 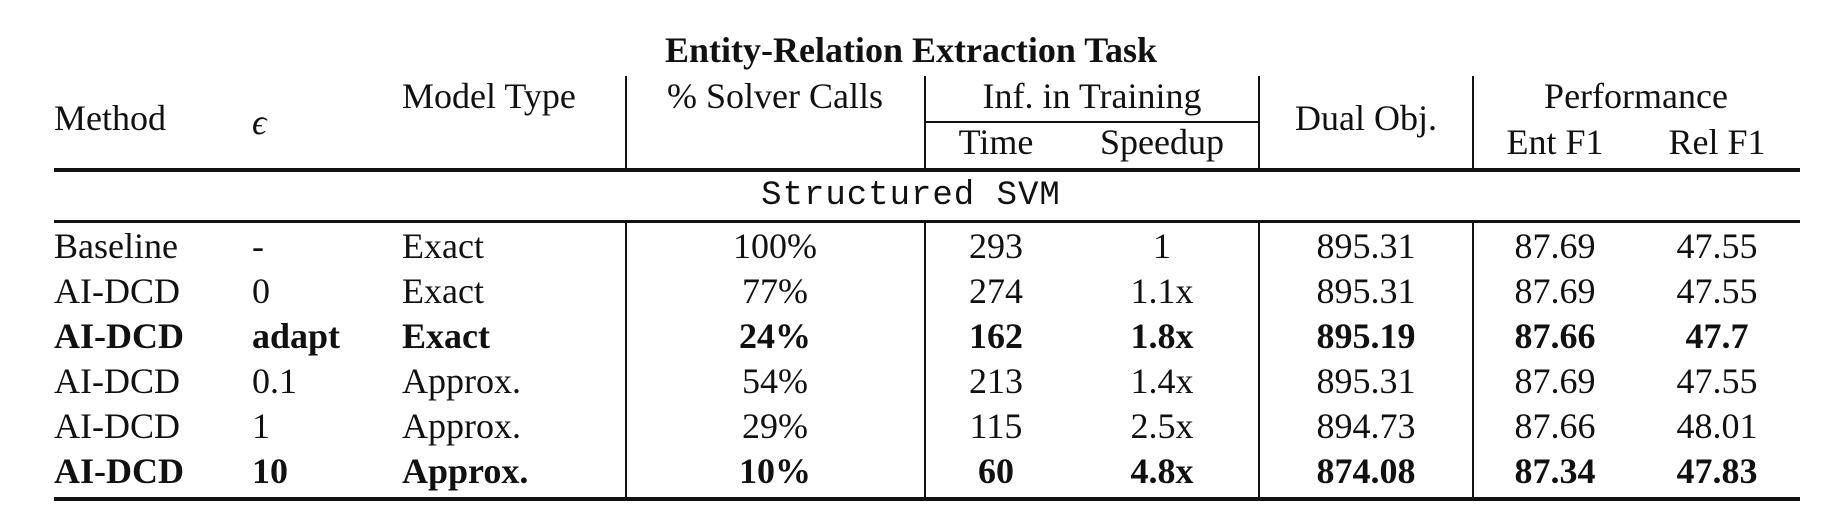 I want to click on cell-epsilon: adapt, so click(x=296, y=336).